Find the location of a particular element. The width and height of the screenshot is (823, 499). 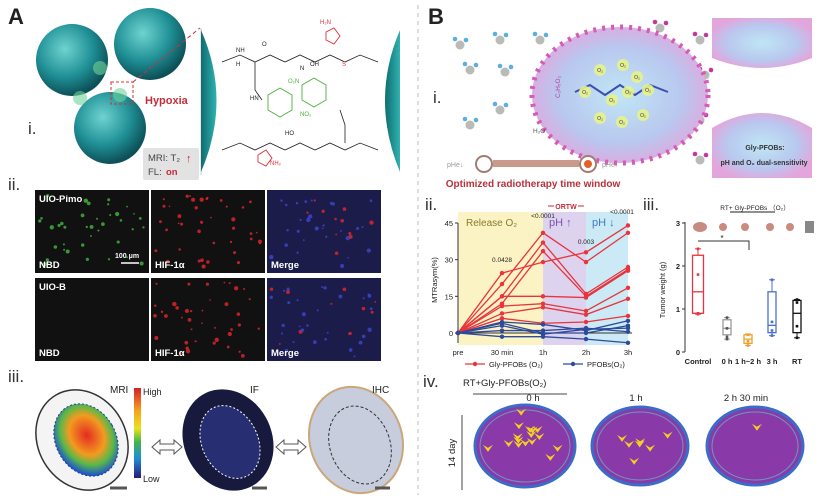

structure-atom-label: S is located at coordinates (344, 65).